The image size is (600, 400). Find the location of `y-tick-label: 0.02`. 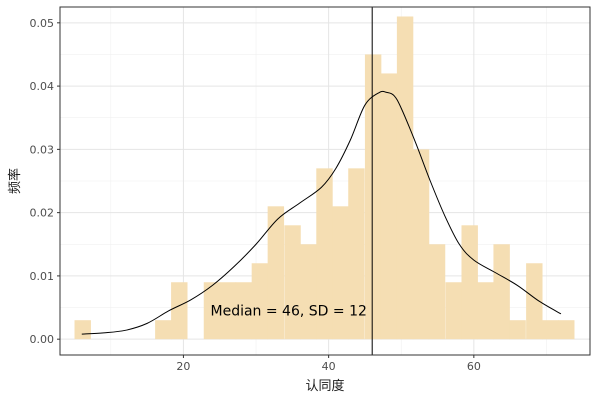

y-tick-label: 0.02 is located at coordinates (42, 213).